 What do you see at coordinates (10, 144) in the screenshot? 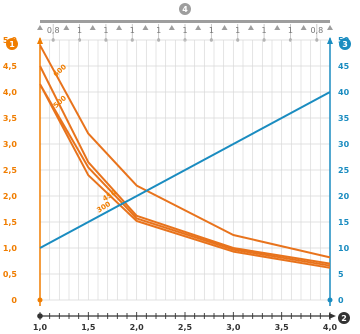
I see `y-left-tick-label: 3,0` at bounding box center [10, 144].